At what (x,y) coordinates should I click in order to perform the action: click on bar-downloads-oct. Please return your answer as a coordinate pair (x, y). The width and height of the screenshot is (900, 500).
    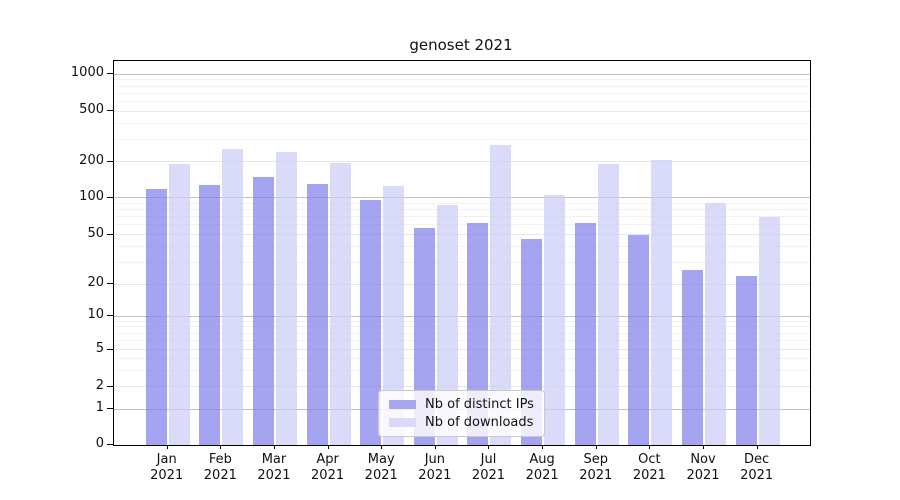
    Looking at the image, I should click on (662, 302).